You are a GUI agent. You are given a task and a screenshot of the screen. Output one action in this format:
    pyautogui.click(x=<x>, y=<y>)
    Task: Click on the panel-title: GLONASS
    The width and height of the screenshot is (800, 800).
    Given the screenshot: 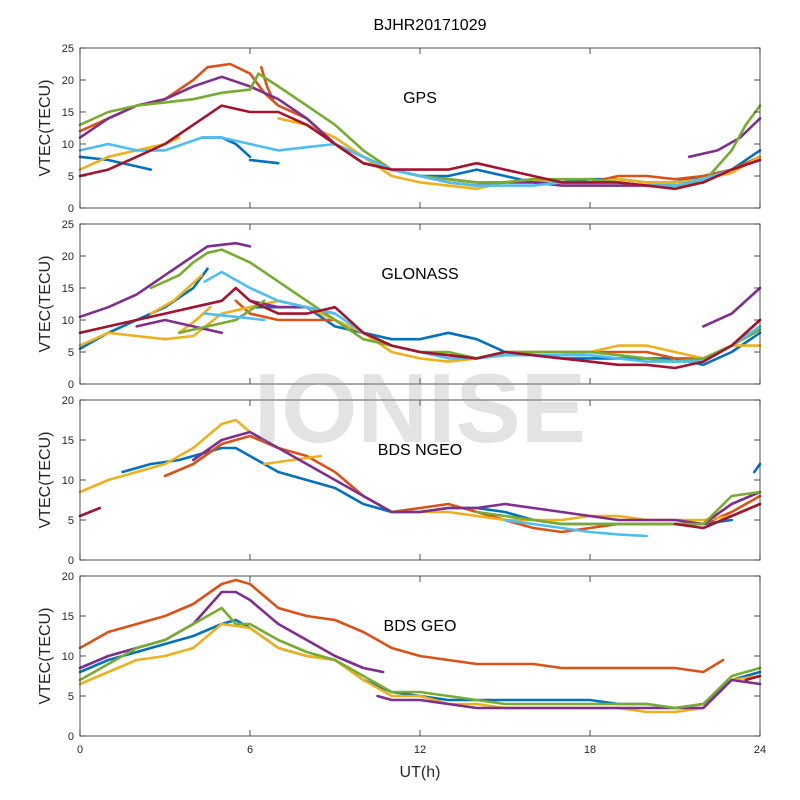 What is the action you would take?
    pyautogui.click(x=419, y=274)
    